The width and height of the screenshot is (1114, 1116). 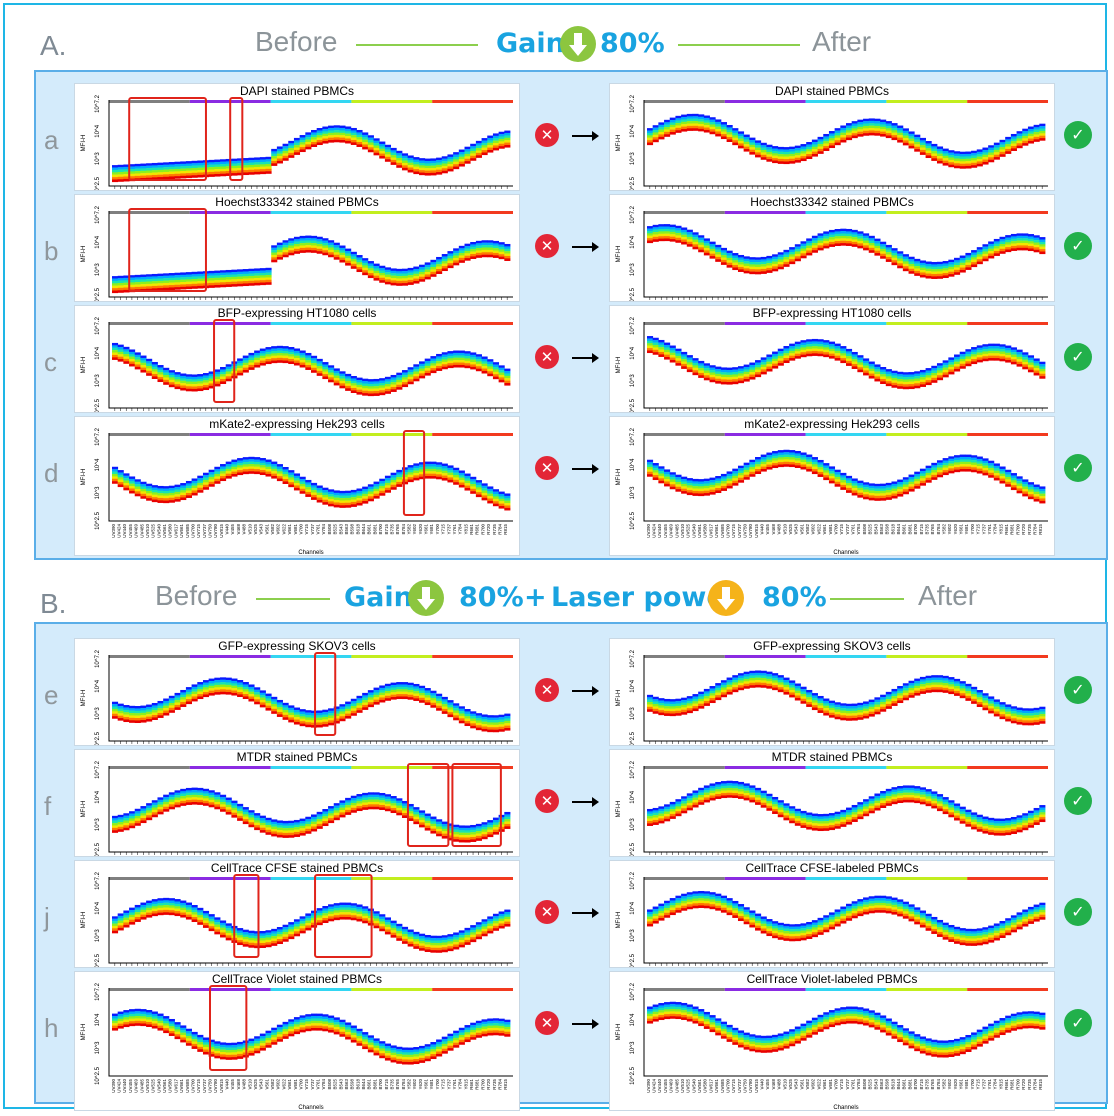 I want to click on plot-title: Hoechst33342 stained PBMCs, so click(x=832, y=202).